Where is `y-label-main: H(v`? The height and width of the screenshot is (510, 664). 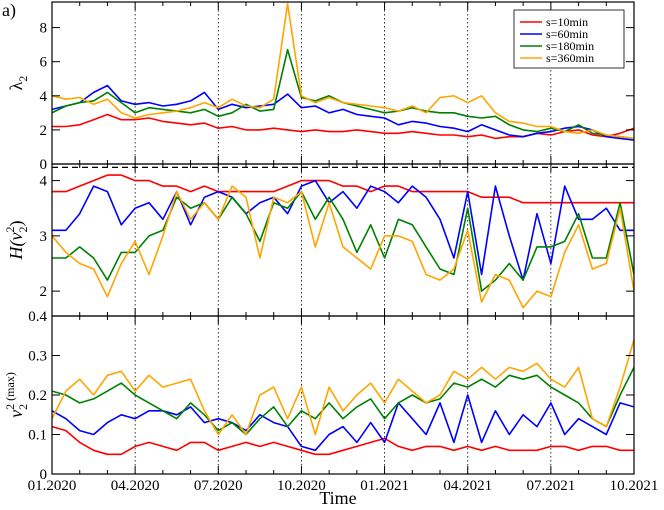 y-label-main: H(v is located at coordinates (16, 246).